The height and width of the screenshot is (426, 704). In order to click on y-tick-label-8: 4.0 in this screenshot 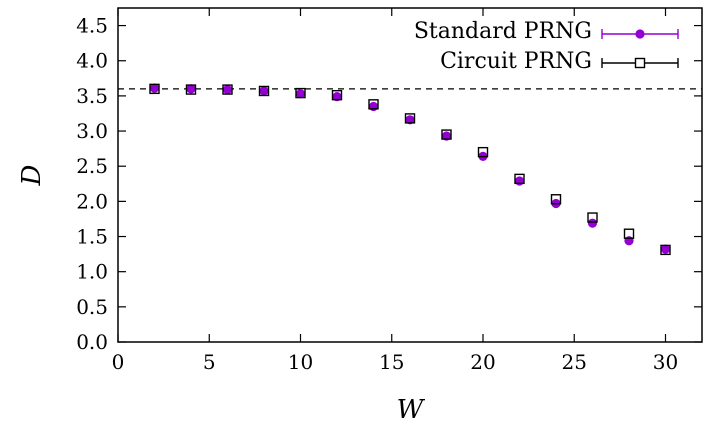, I will do `click(92, 61)`.